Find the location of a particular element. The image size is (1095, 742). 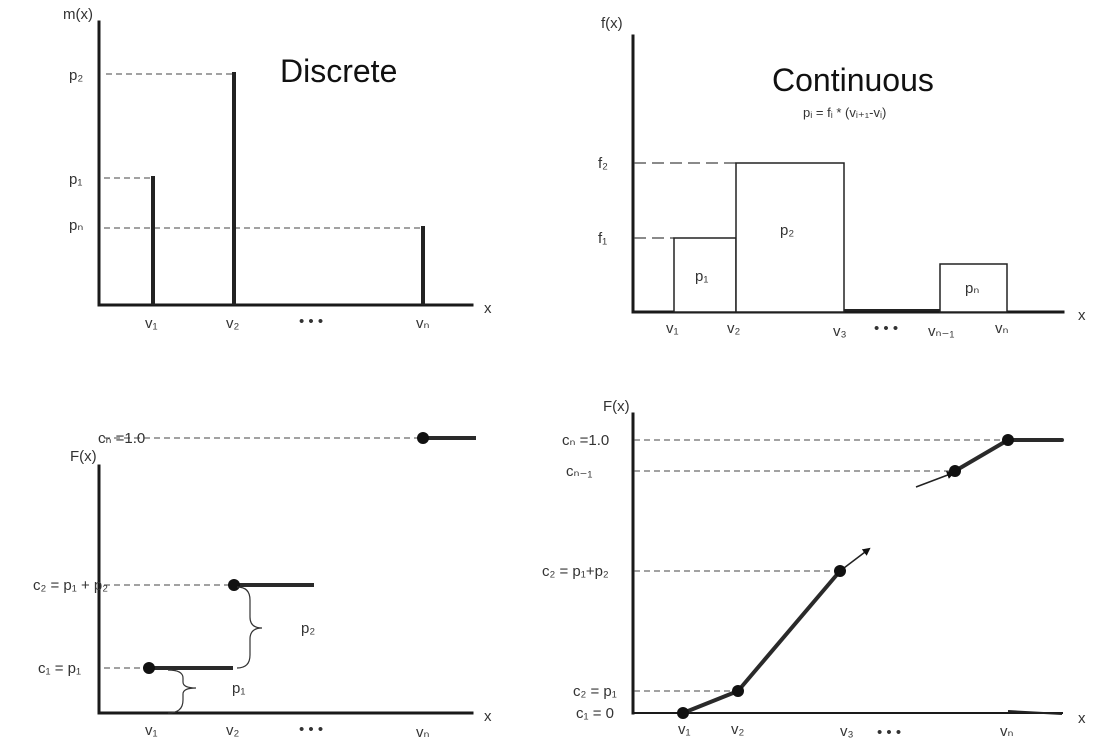

pdf-bar-pn is located at coordinates (973, 288).